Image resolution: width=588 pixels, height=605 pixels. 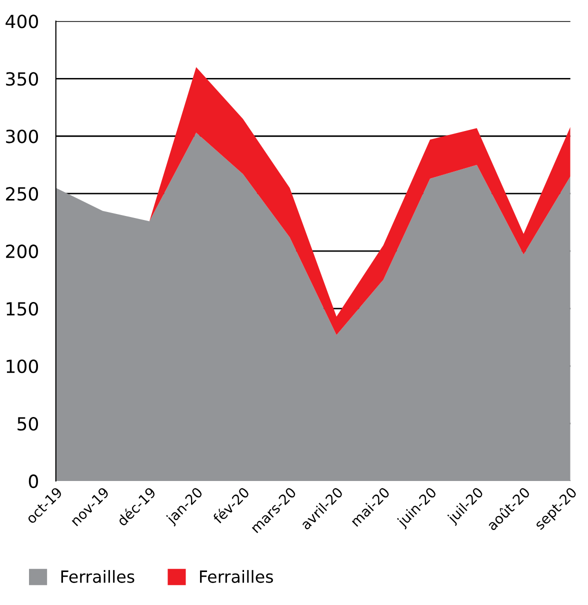 I want to click on y-tick-label: 200, so click(x=22, y=251).